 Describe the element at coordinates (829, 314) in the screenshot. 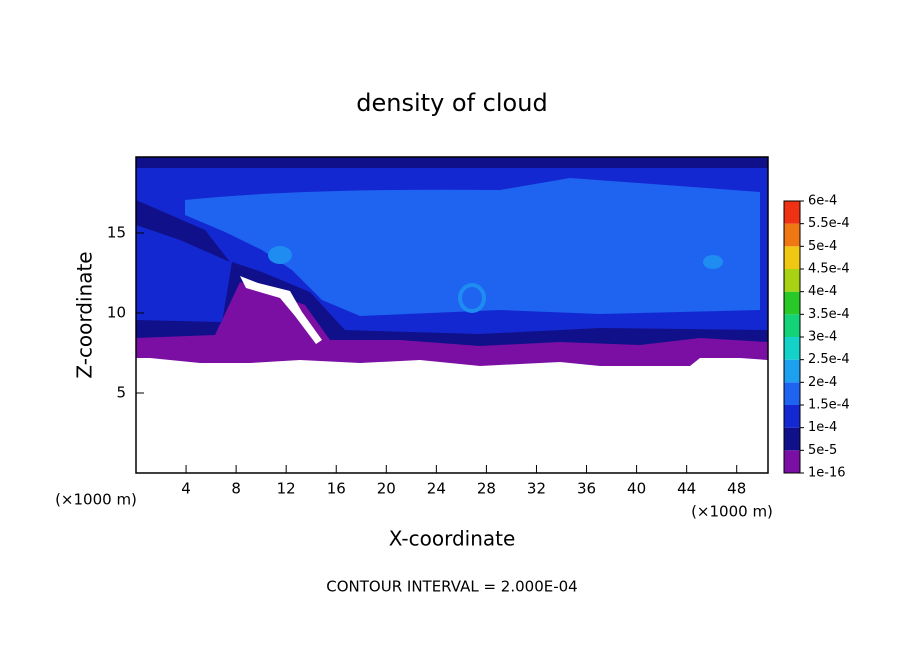

I see `colorbar-label: 3.5e-4` at that location.